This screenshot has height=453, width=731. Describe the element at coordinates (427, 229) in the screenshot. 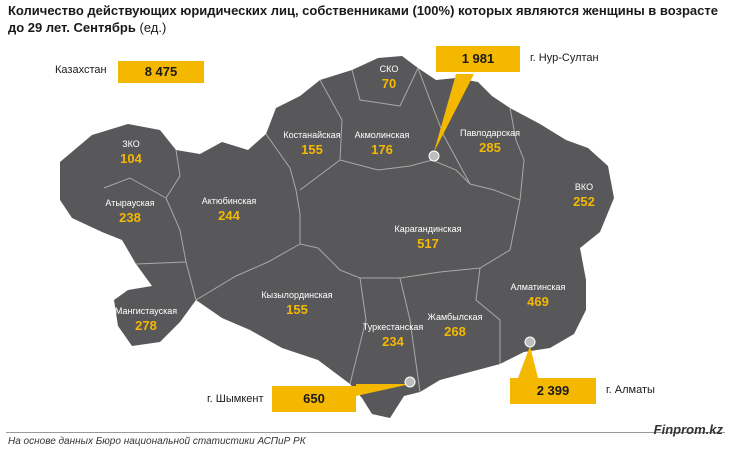

I see `region-name: Карагандинская` at that location.